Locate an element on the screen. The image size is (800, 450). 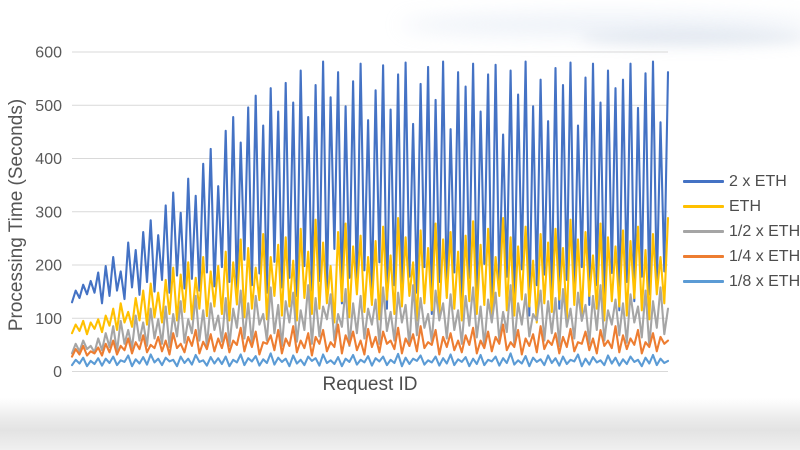
legend-item-1-2-x-eth: 1/2 x ETH is located at coordinates (741, 231).